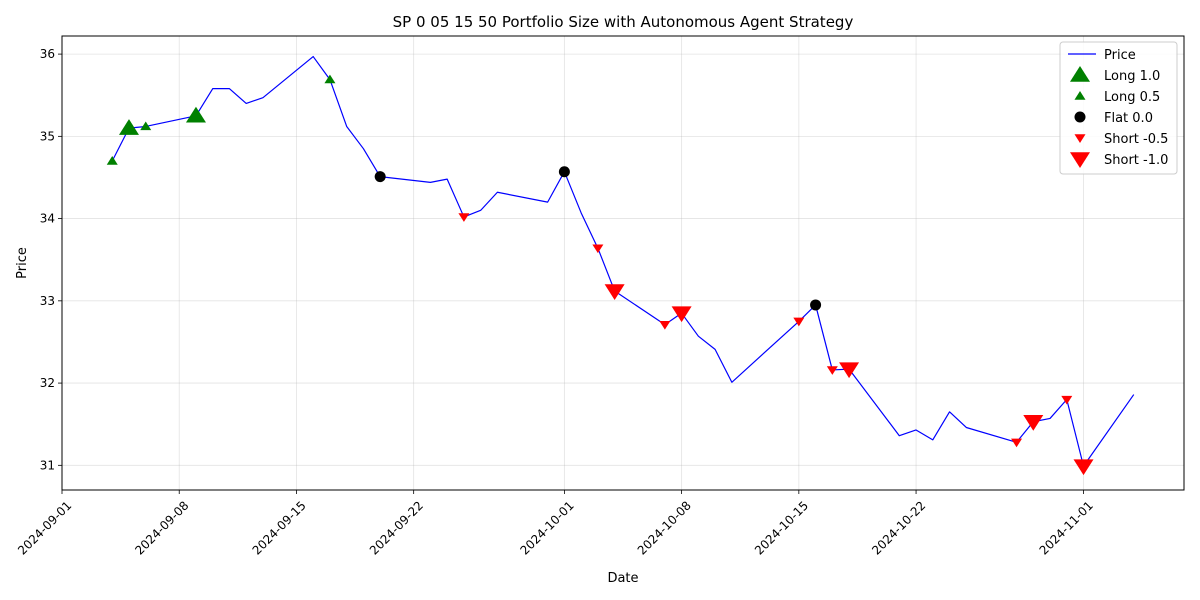 Image resolution: width=1200 pixels, height=600 pixels. Describe the element at coordinates (22, 263) in the screenshot. I see `y-axis-label: Price` at that location.